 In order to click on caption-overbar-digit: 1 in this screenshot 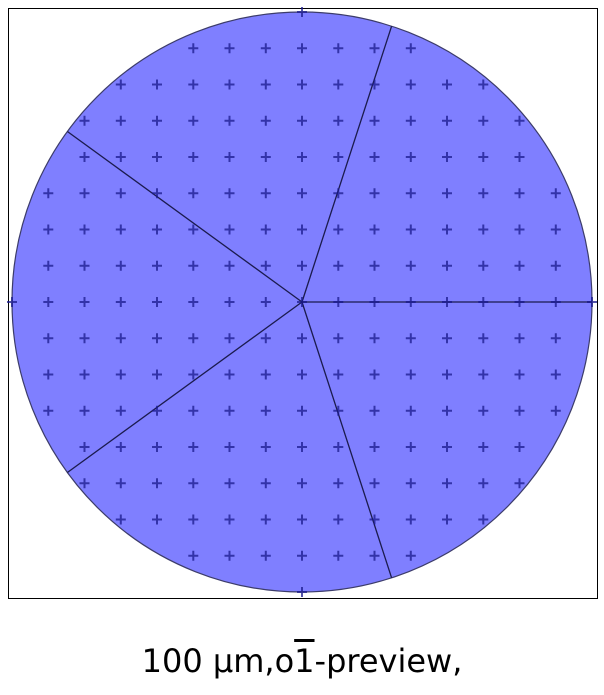, I will do `click(304, 661)`.